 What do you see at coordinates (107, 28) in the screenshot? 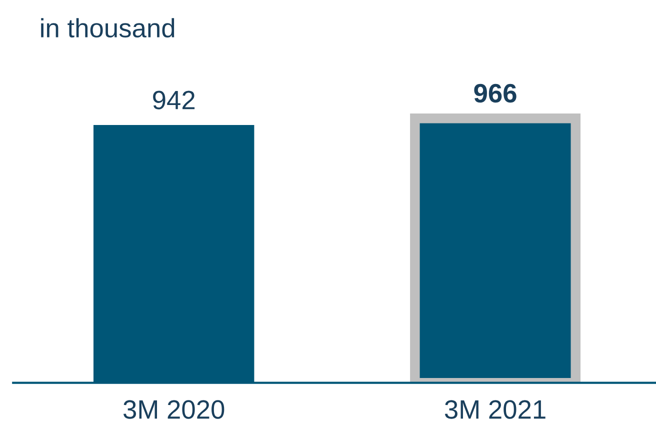
I see `chart-subtitle: in thousand` at bounding box center [107, 28].